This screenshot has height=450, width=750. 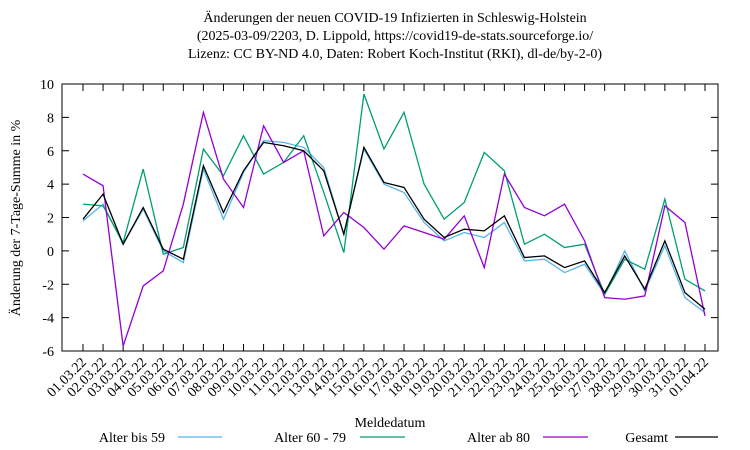 What do you see at coordinates (50, 118) in the screenshot?
I see `y-tick-label: 8` at bounding box center [50, 118].